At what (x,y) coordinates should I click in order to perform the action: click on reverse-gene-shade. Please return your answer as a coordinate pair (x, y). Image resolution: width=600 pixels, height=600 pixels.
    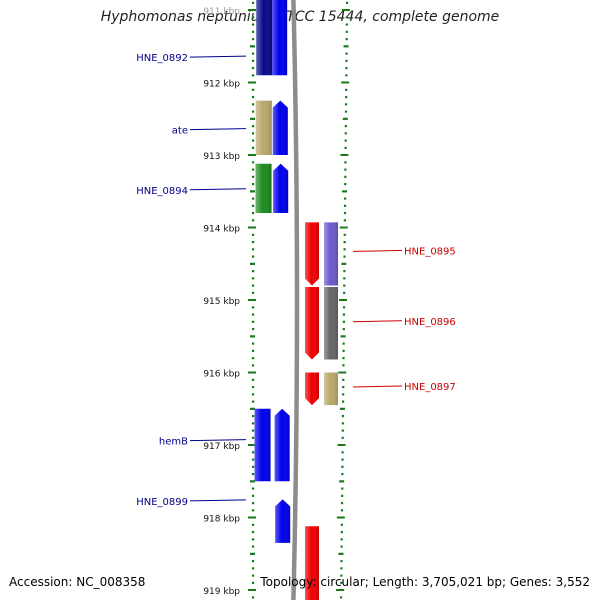
    Looking at the image, I should click on (331, 254).